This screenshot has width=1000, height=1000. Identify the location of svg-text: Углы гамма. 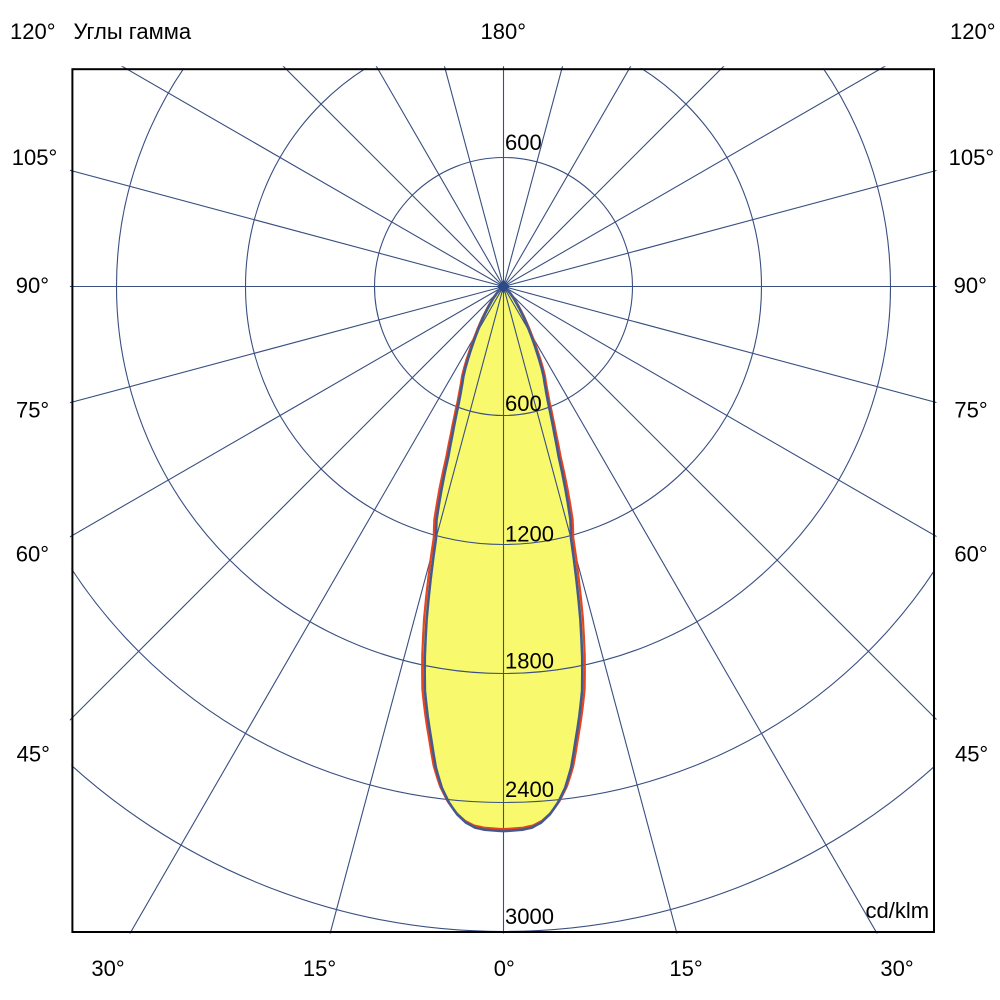
(133, 31).